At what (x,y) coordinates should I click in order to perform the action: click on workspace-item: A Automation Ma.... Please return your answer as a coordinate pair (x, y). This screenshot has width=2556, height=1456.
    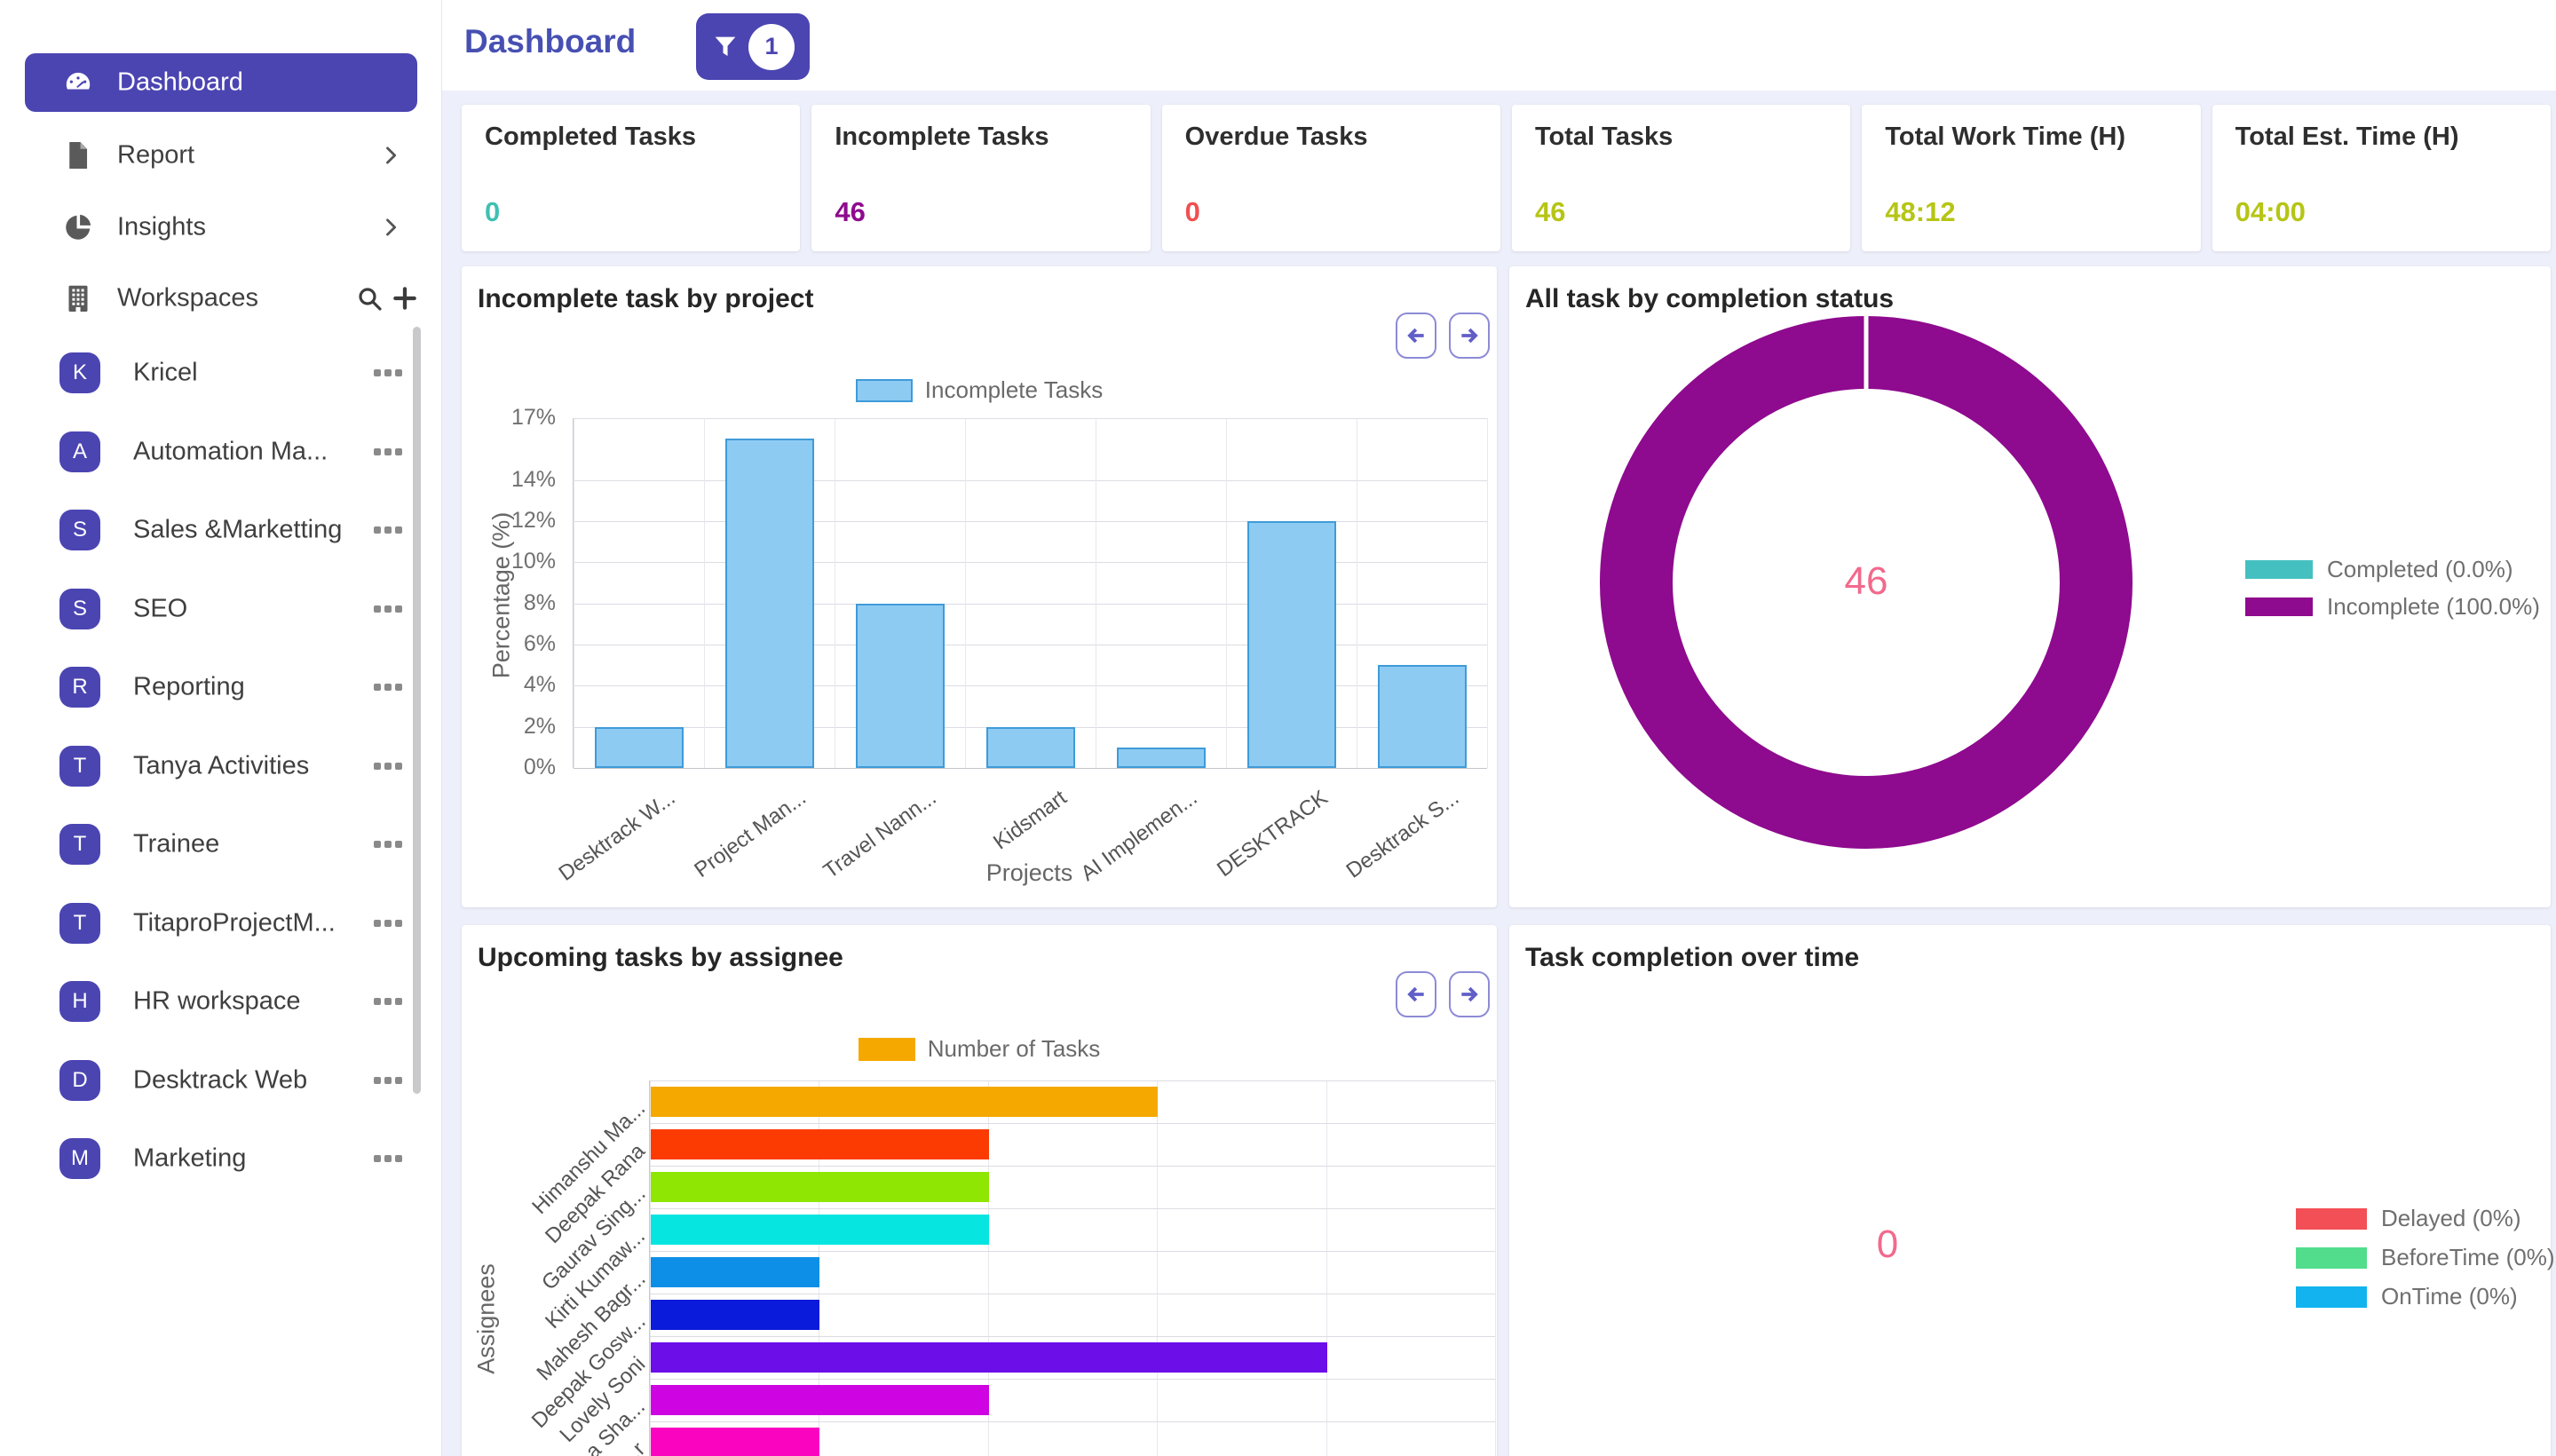
    Looking at the image, I should click on (221, 452).